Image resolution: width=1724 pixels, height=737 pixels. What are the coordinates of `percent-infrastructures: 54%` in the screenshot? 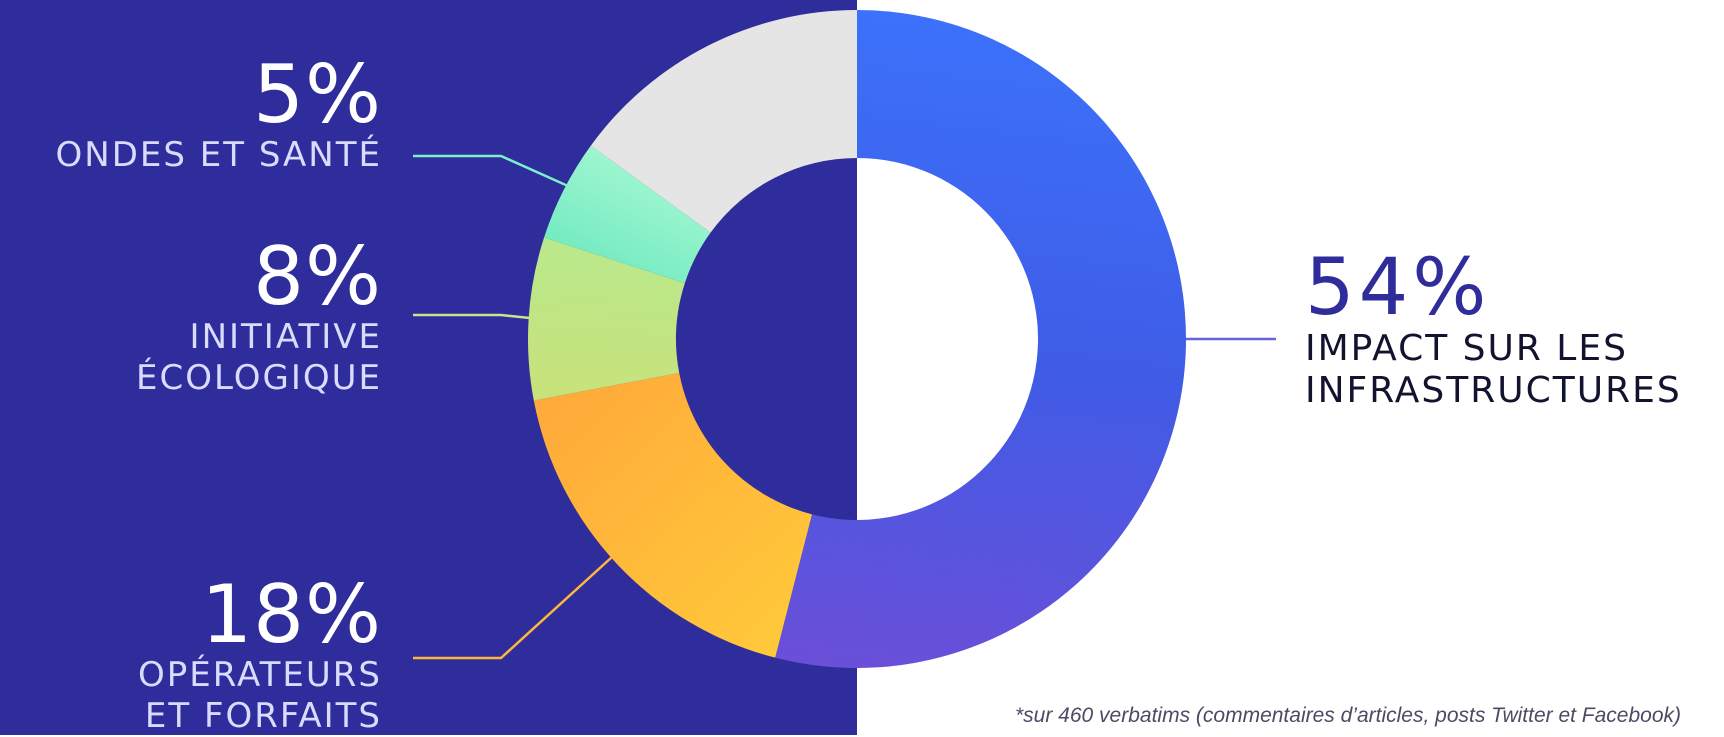 It's located at (1398, 288).